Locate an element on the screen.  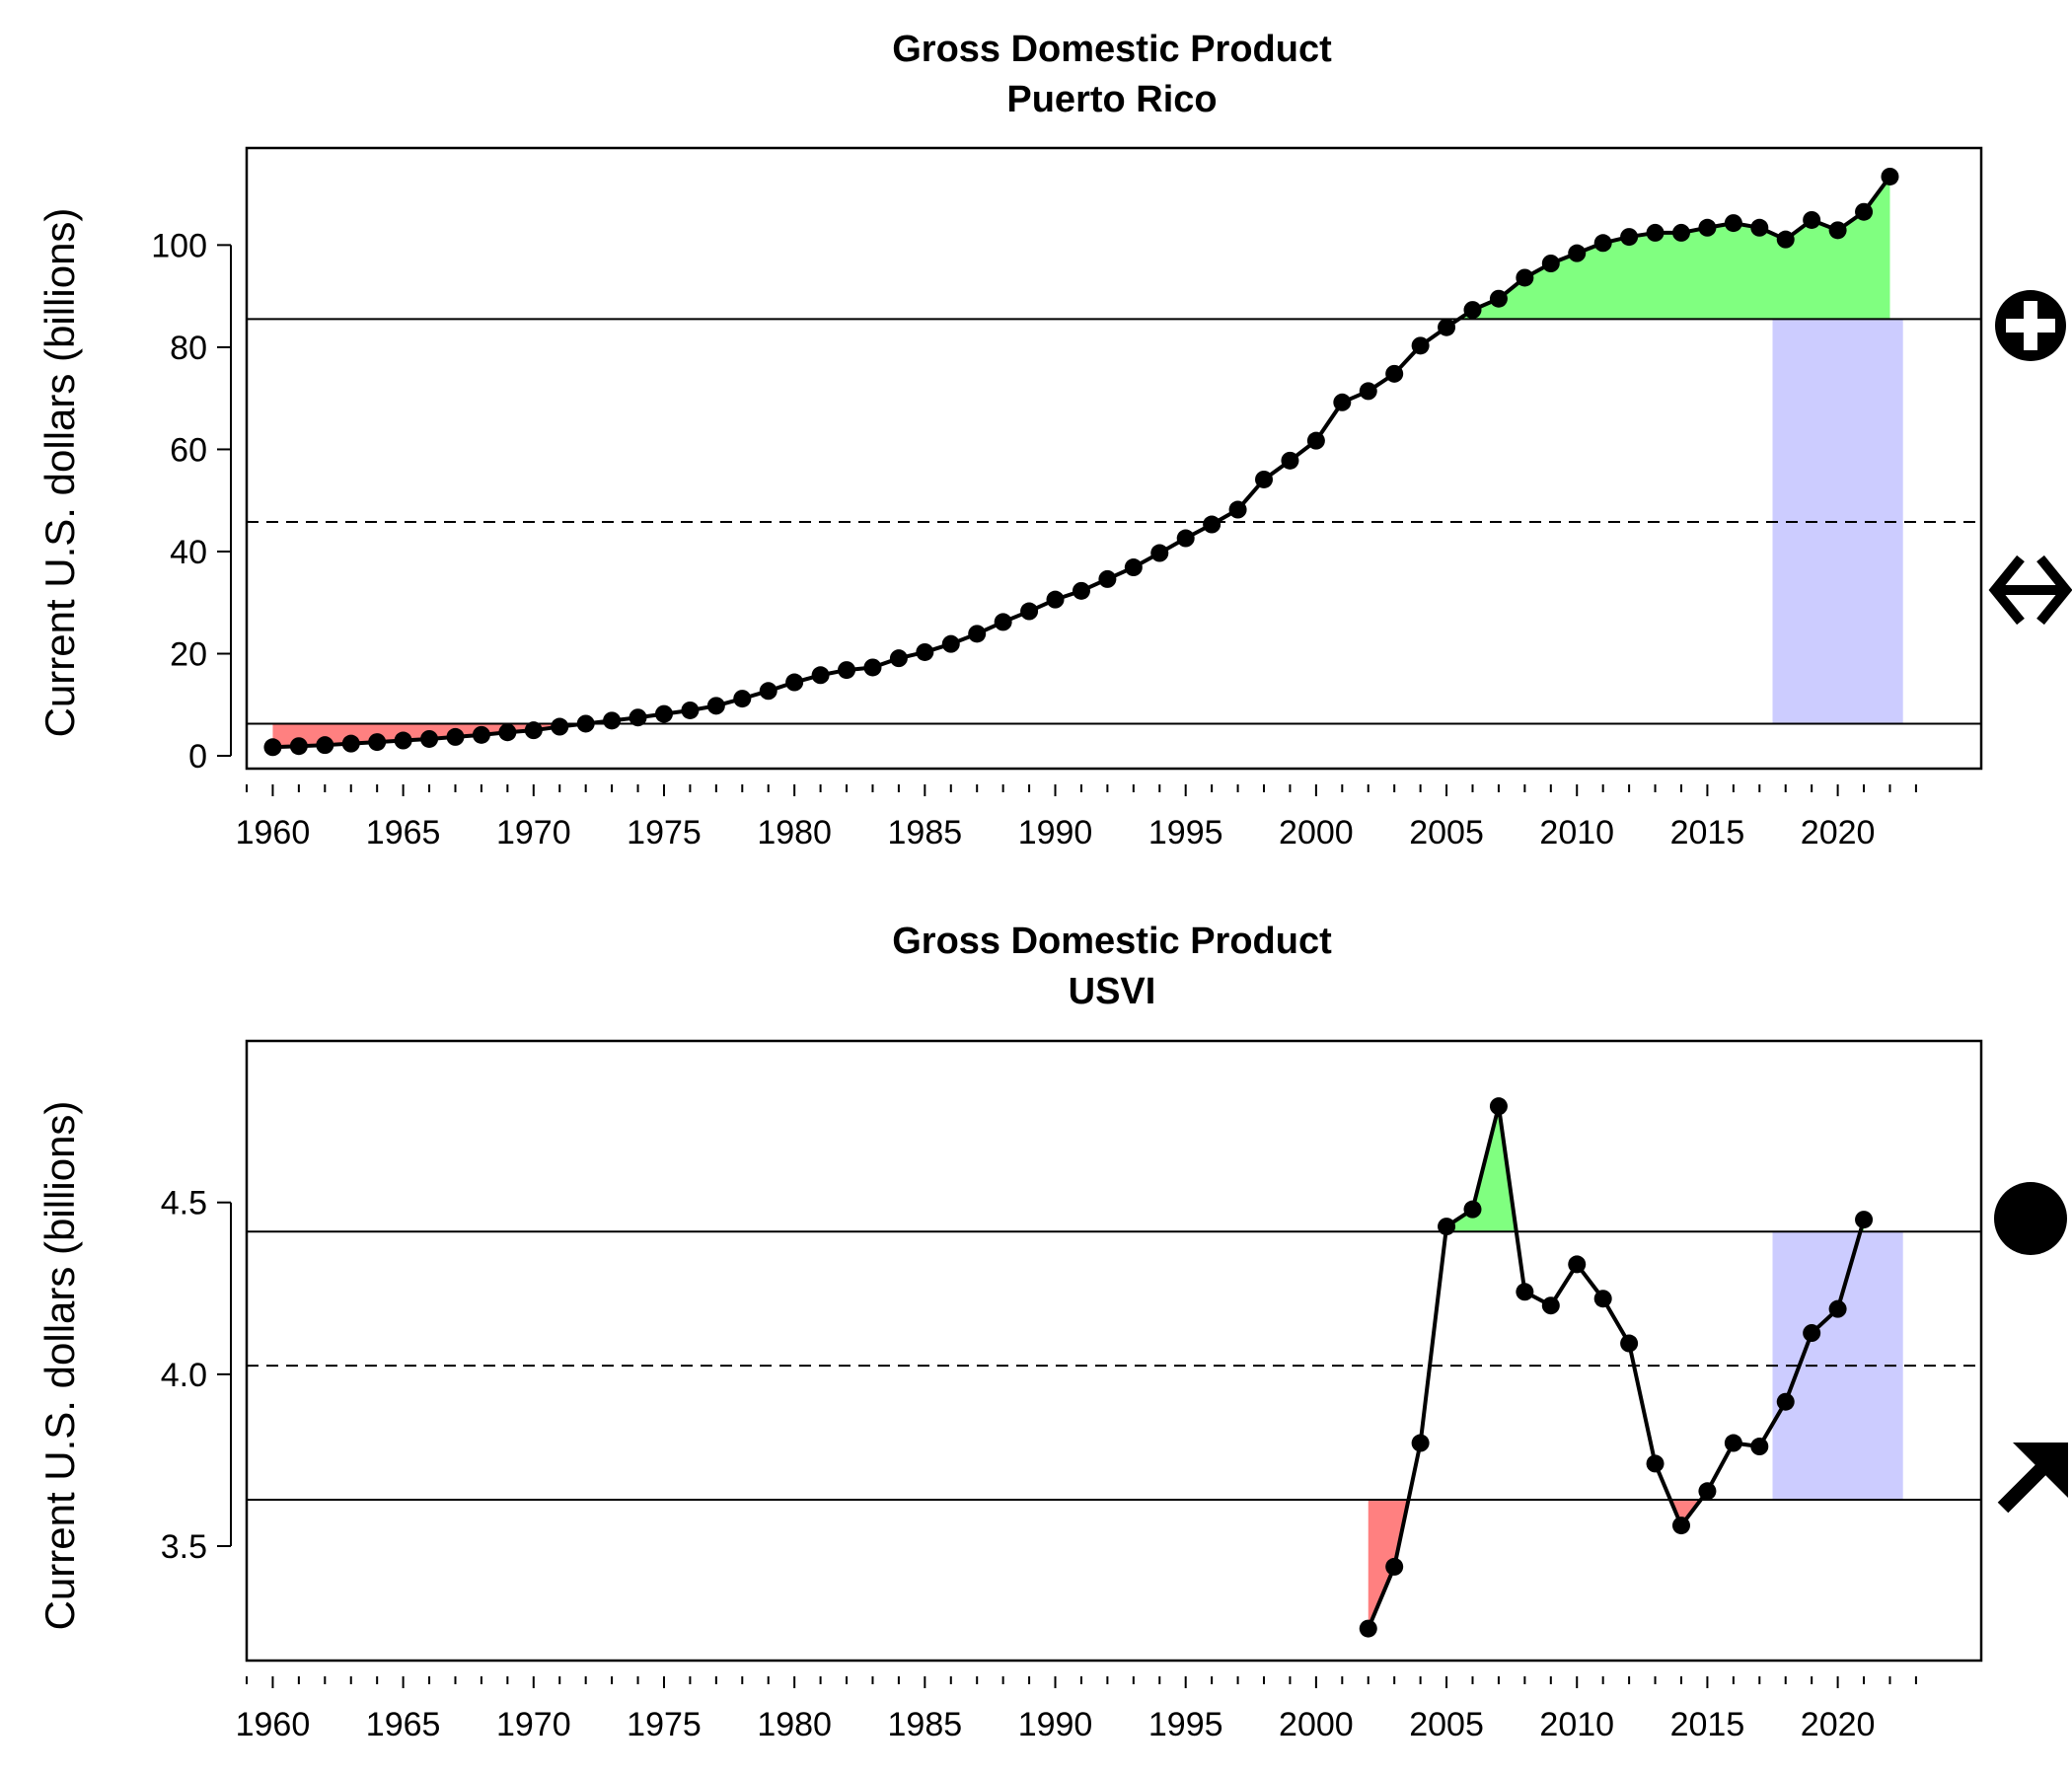
y-tick-label: 100 is located at coordinates (179, 246).